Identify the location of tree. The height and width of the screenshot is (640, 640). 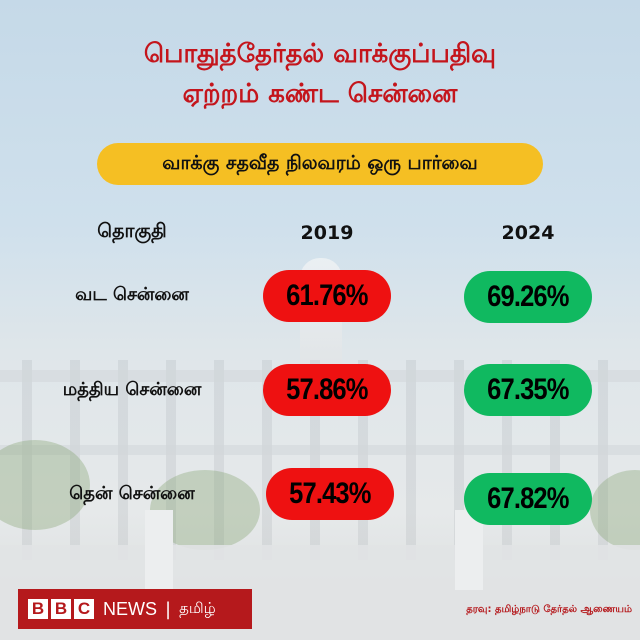
(45, 485).